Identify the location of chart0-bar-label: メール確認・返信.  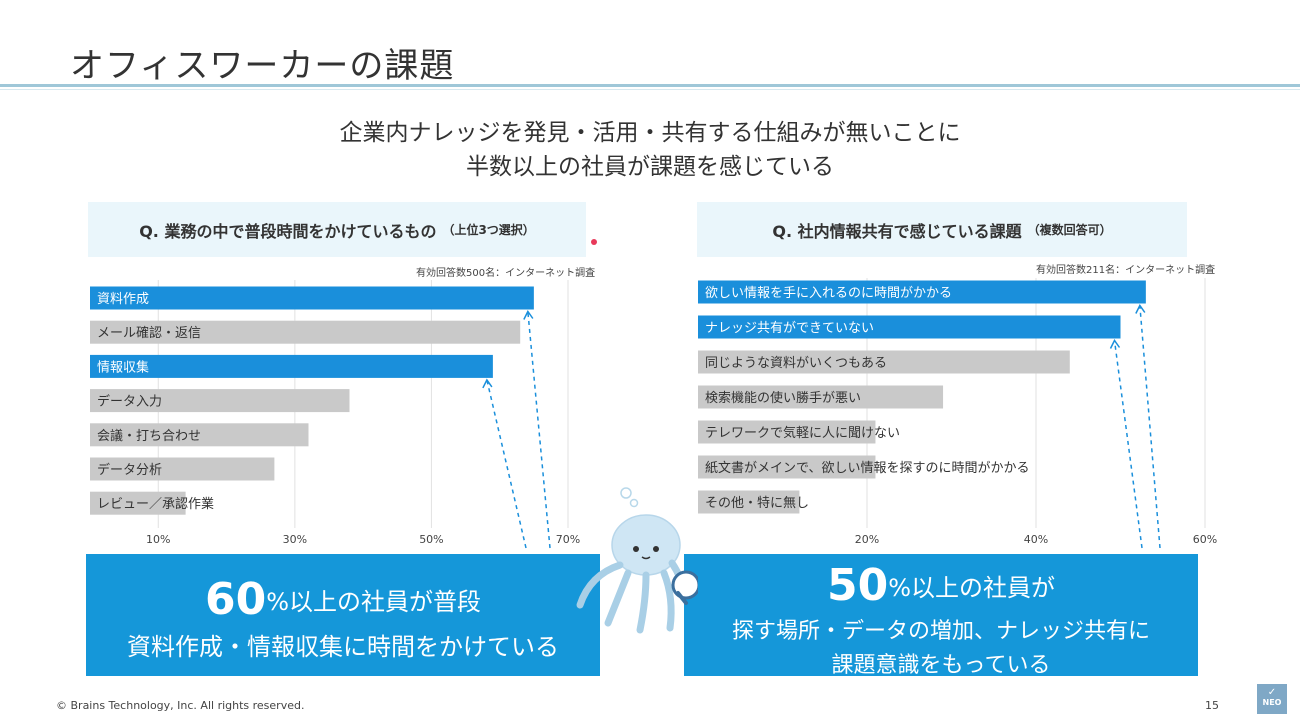
(149, 333).